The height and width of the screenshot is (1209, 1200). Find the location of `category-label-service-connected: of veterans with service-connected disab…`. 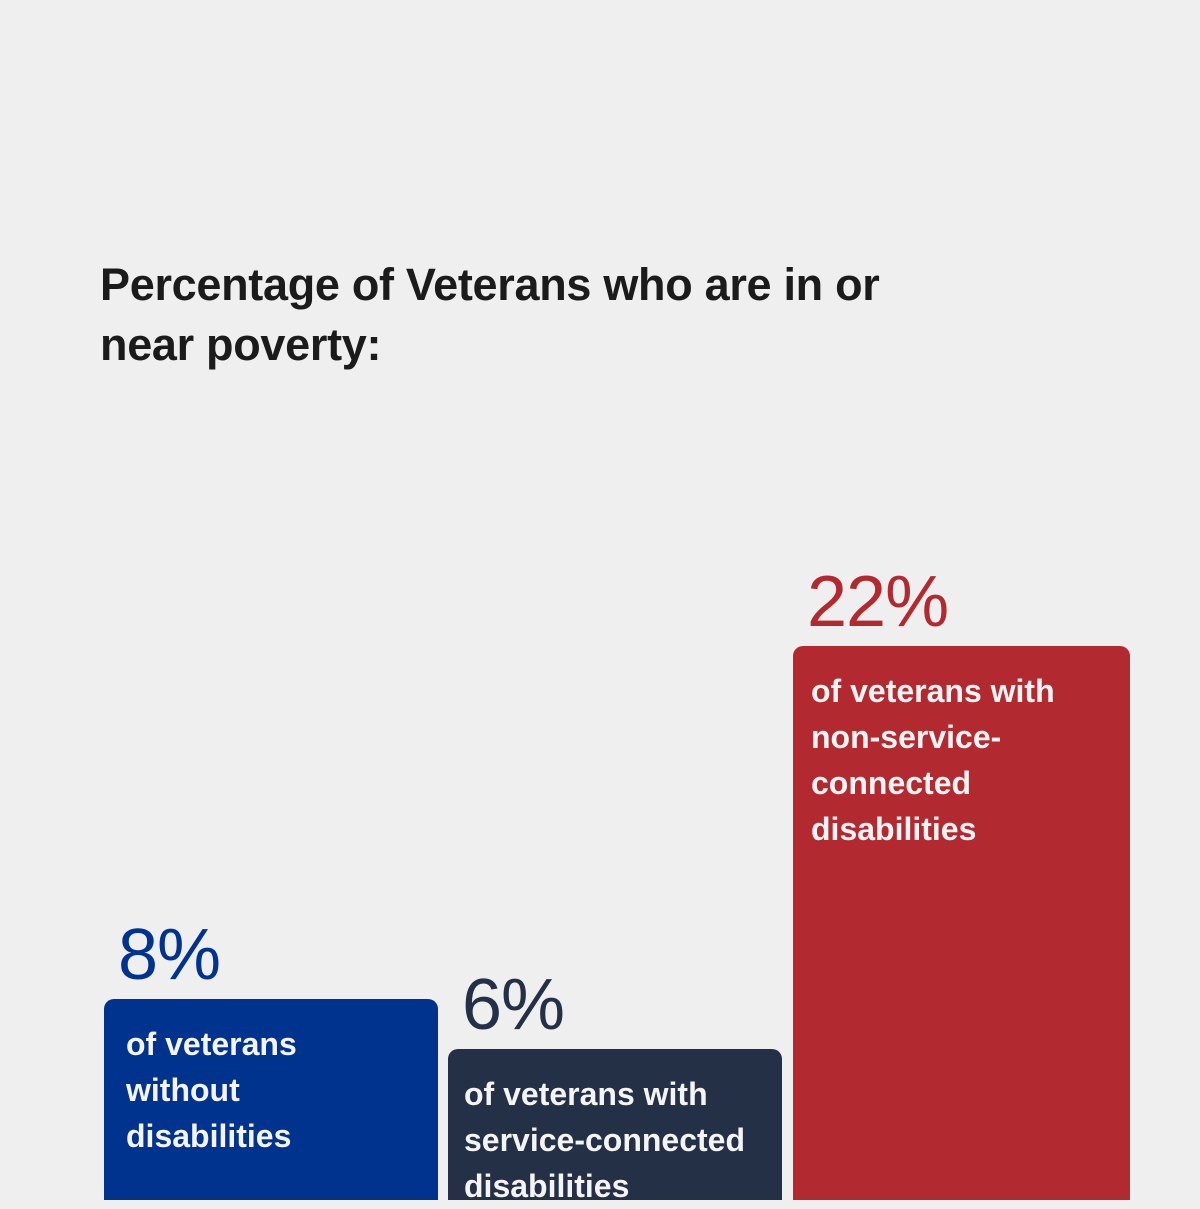

category-label-service-connected: of veterans with service-connected disab… is located at coordinates (605, 1139).